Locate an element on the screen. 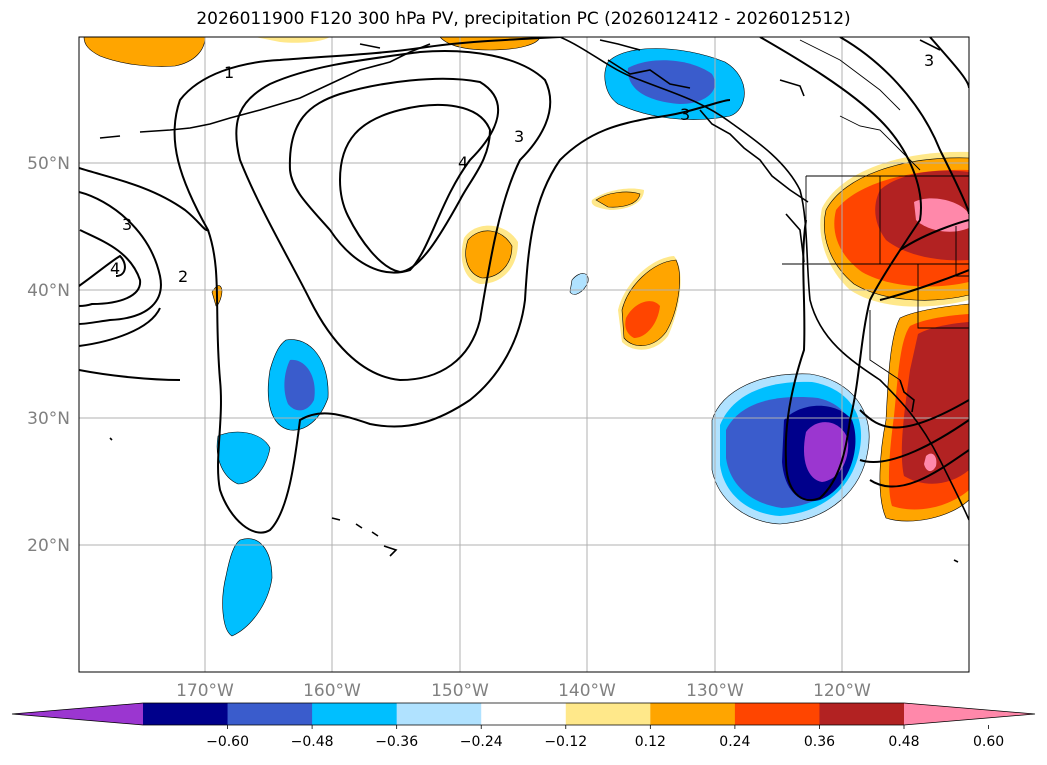 The width and height of the screenshot is (1047, 765). lat-label: 40°N is located at coordinates (48, 291).